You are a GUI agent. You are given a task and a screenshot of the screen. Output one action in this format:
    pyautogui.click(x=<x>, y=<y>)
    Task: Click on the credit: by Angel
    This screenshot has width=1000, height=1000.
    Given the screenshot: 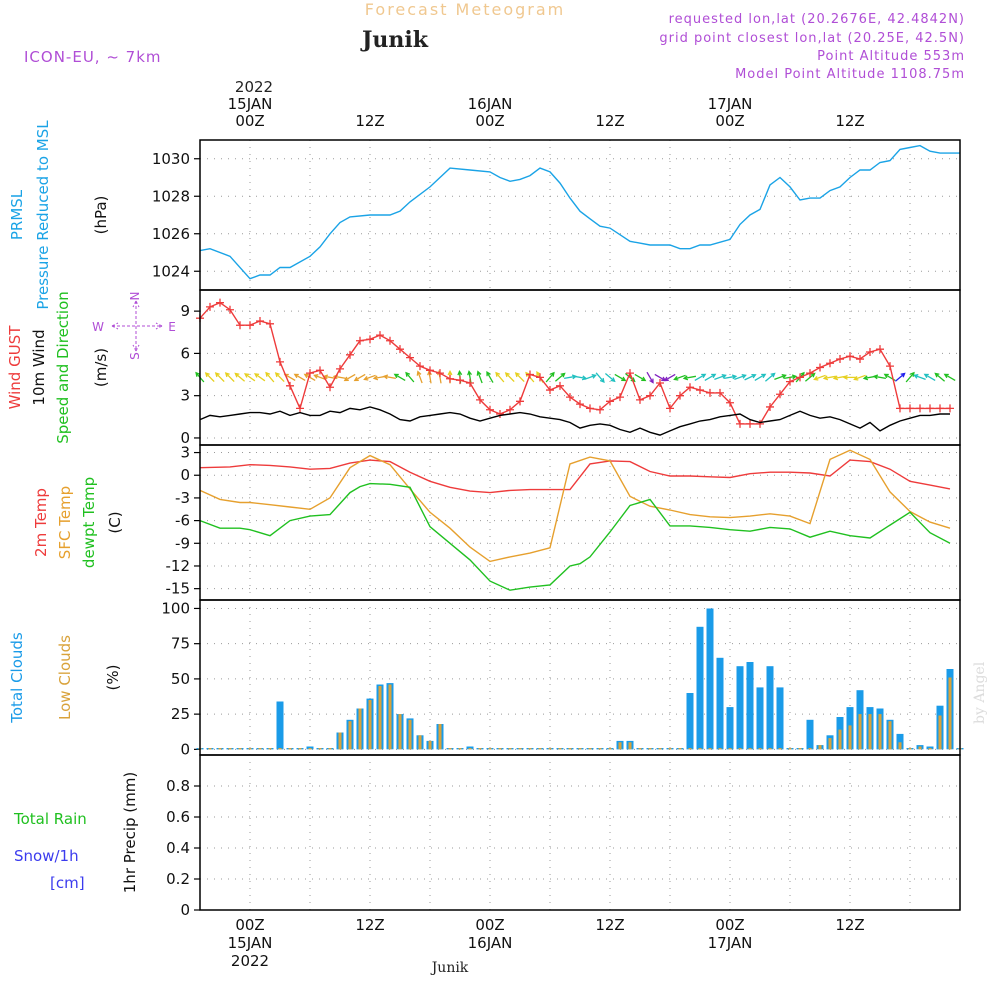 What is the action you would take?
    pyautogui.click(x=980, y=692)
    